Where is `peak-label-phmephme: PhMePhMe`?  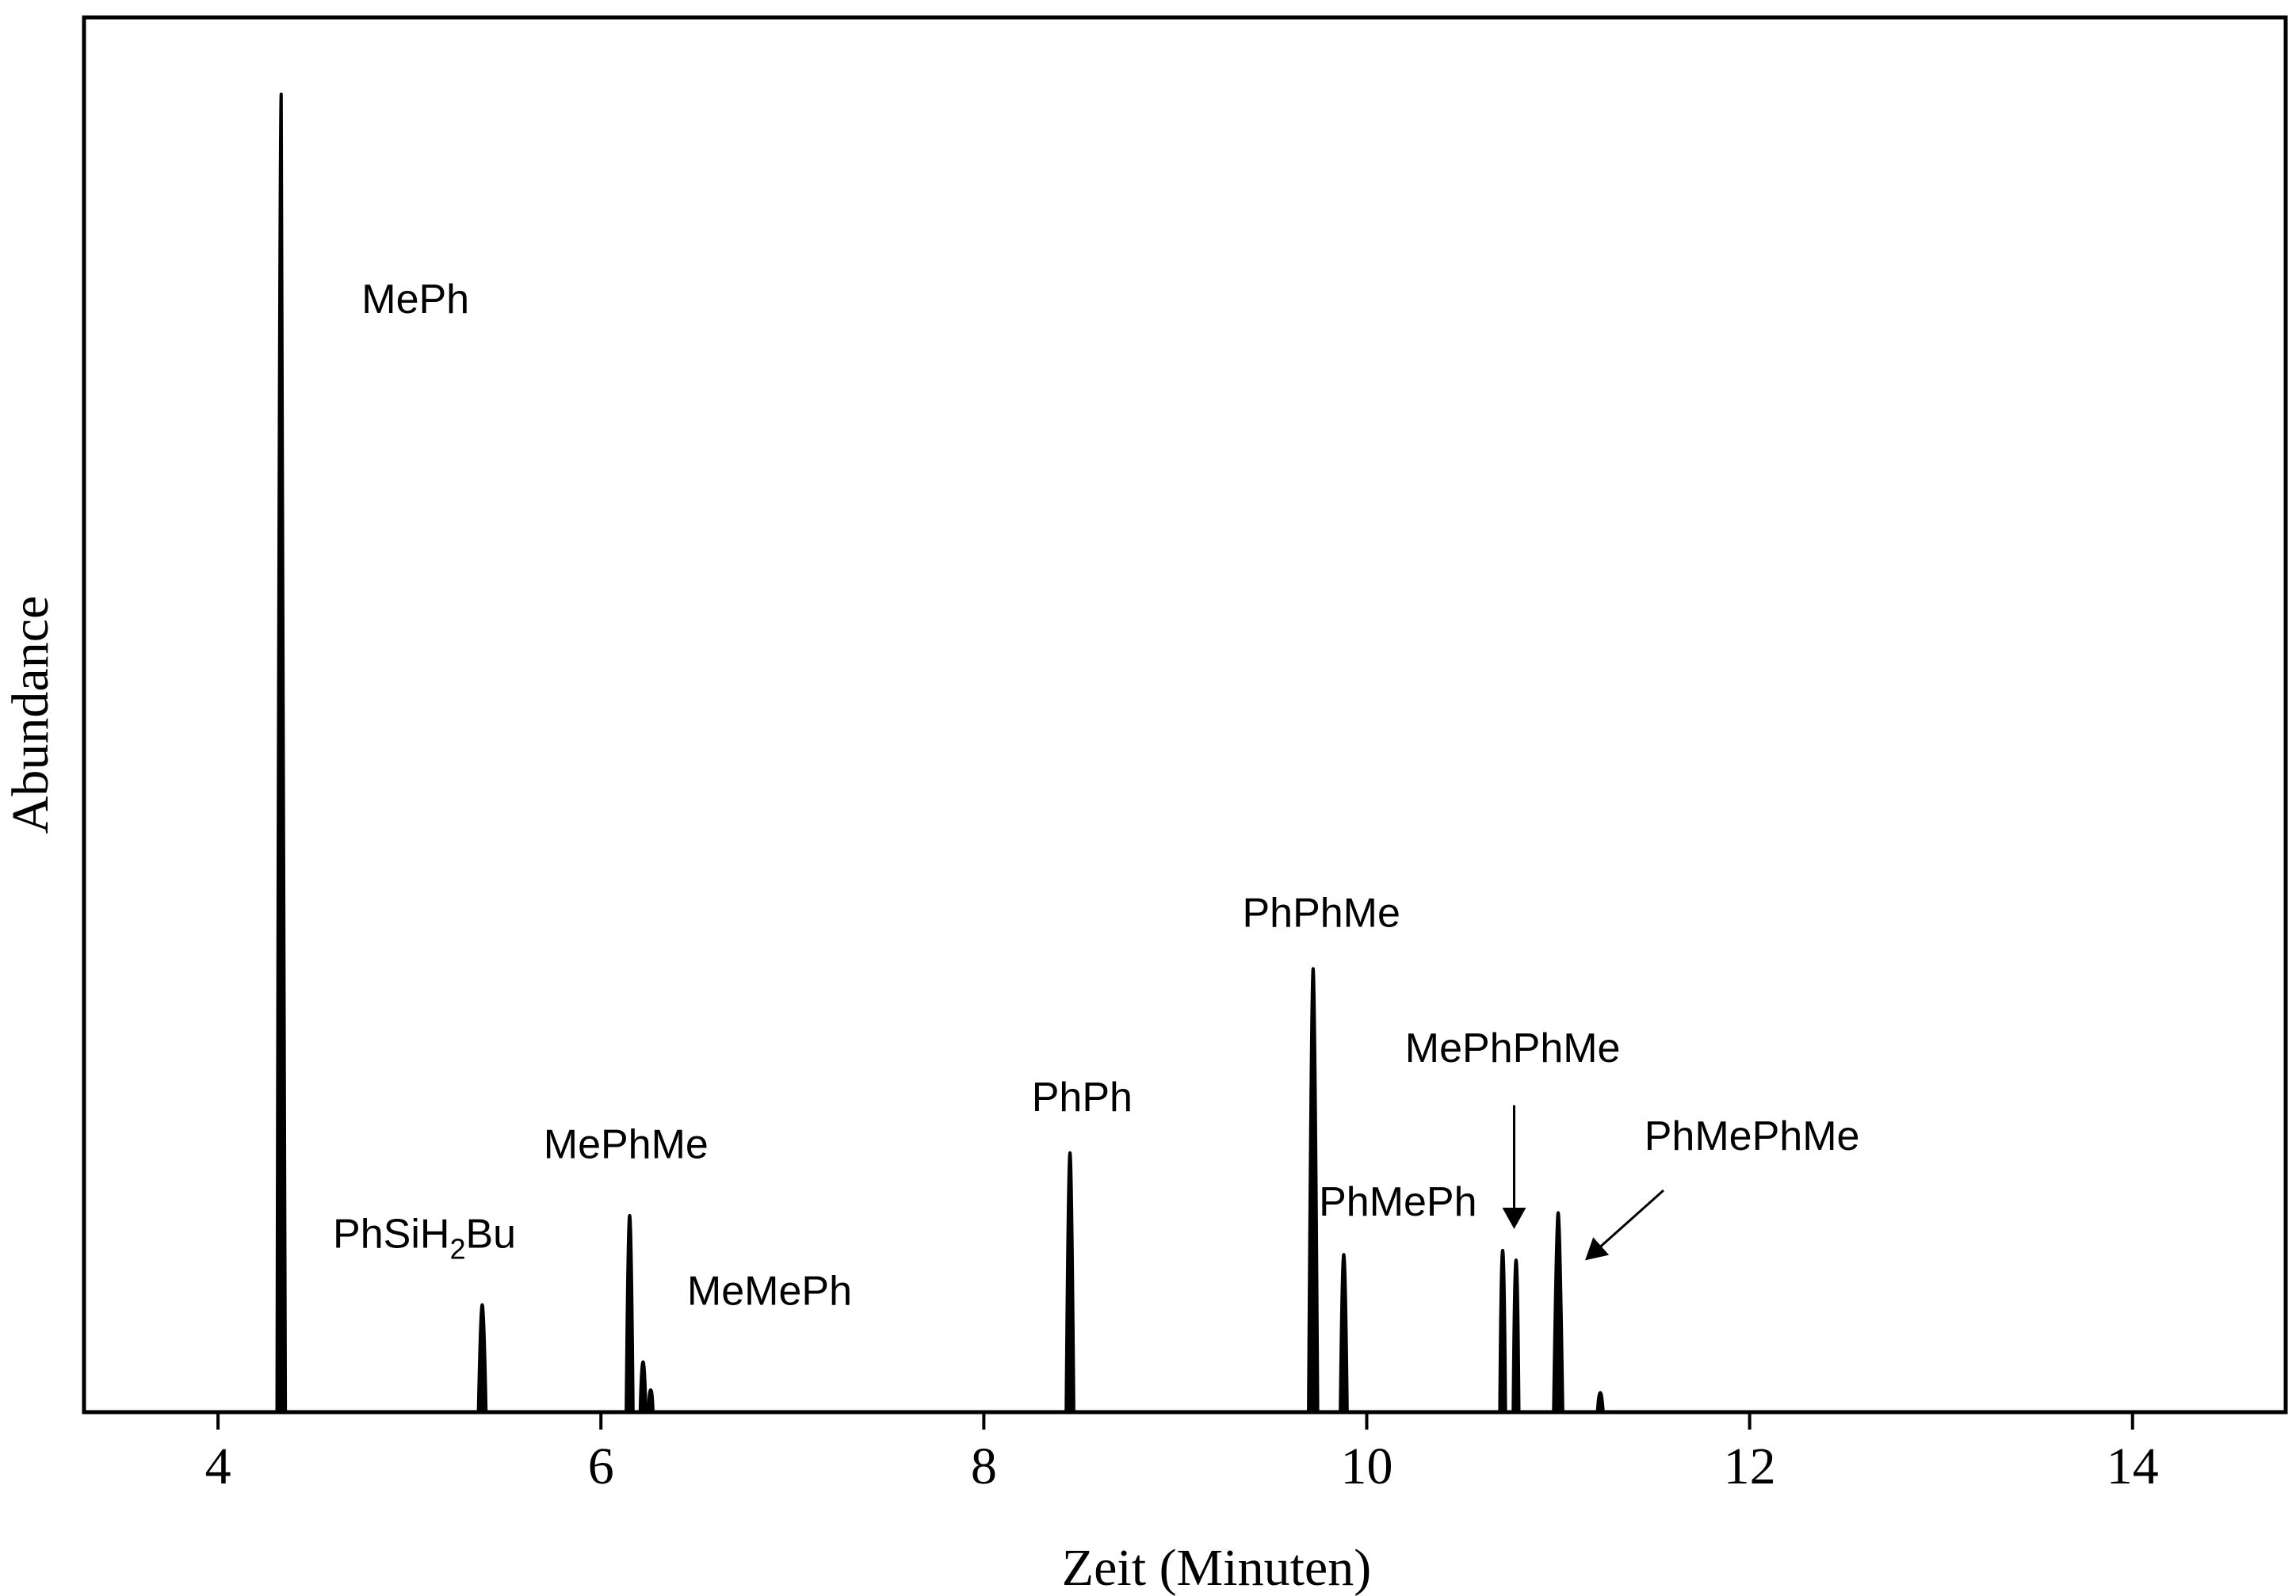
peak-label-phmephme: PhMePhMe is located at coordinates (1752, 1136).